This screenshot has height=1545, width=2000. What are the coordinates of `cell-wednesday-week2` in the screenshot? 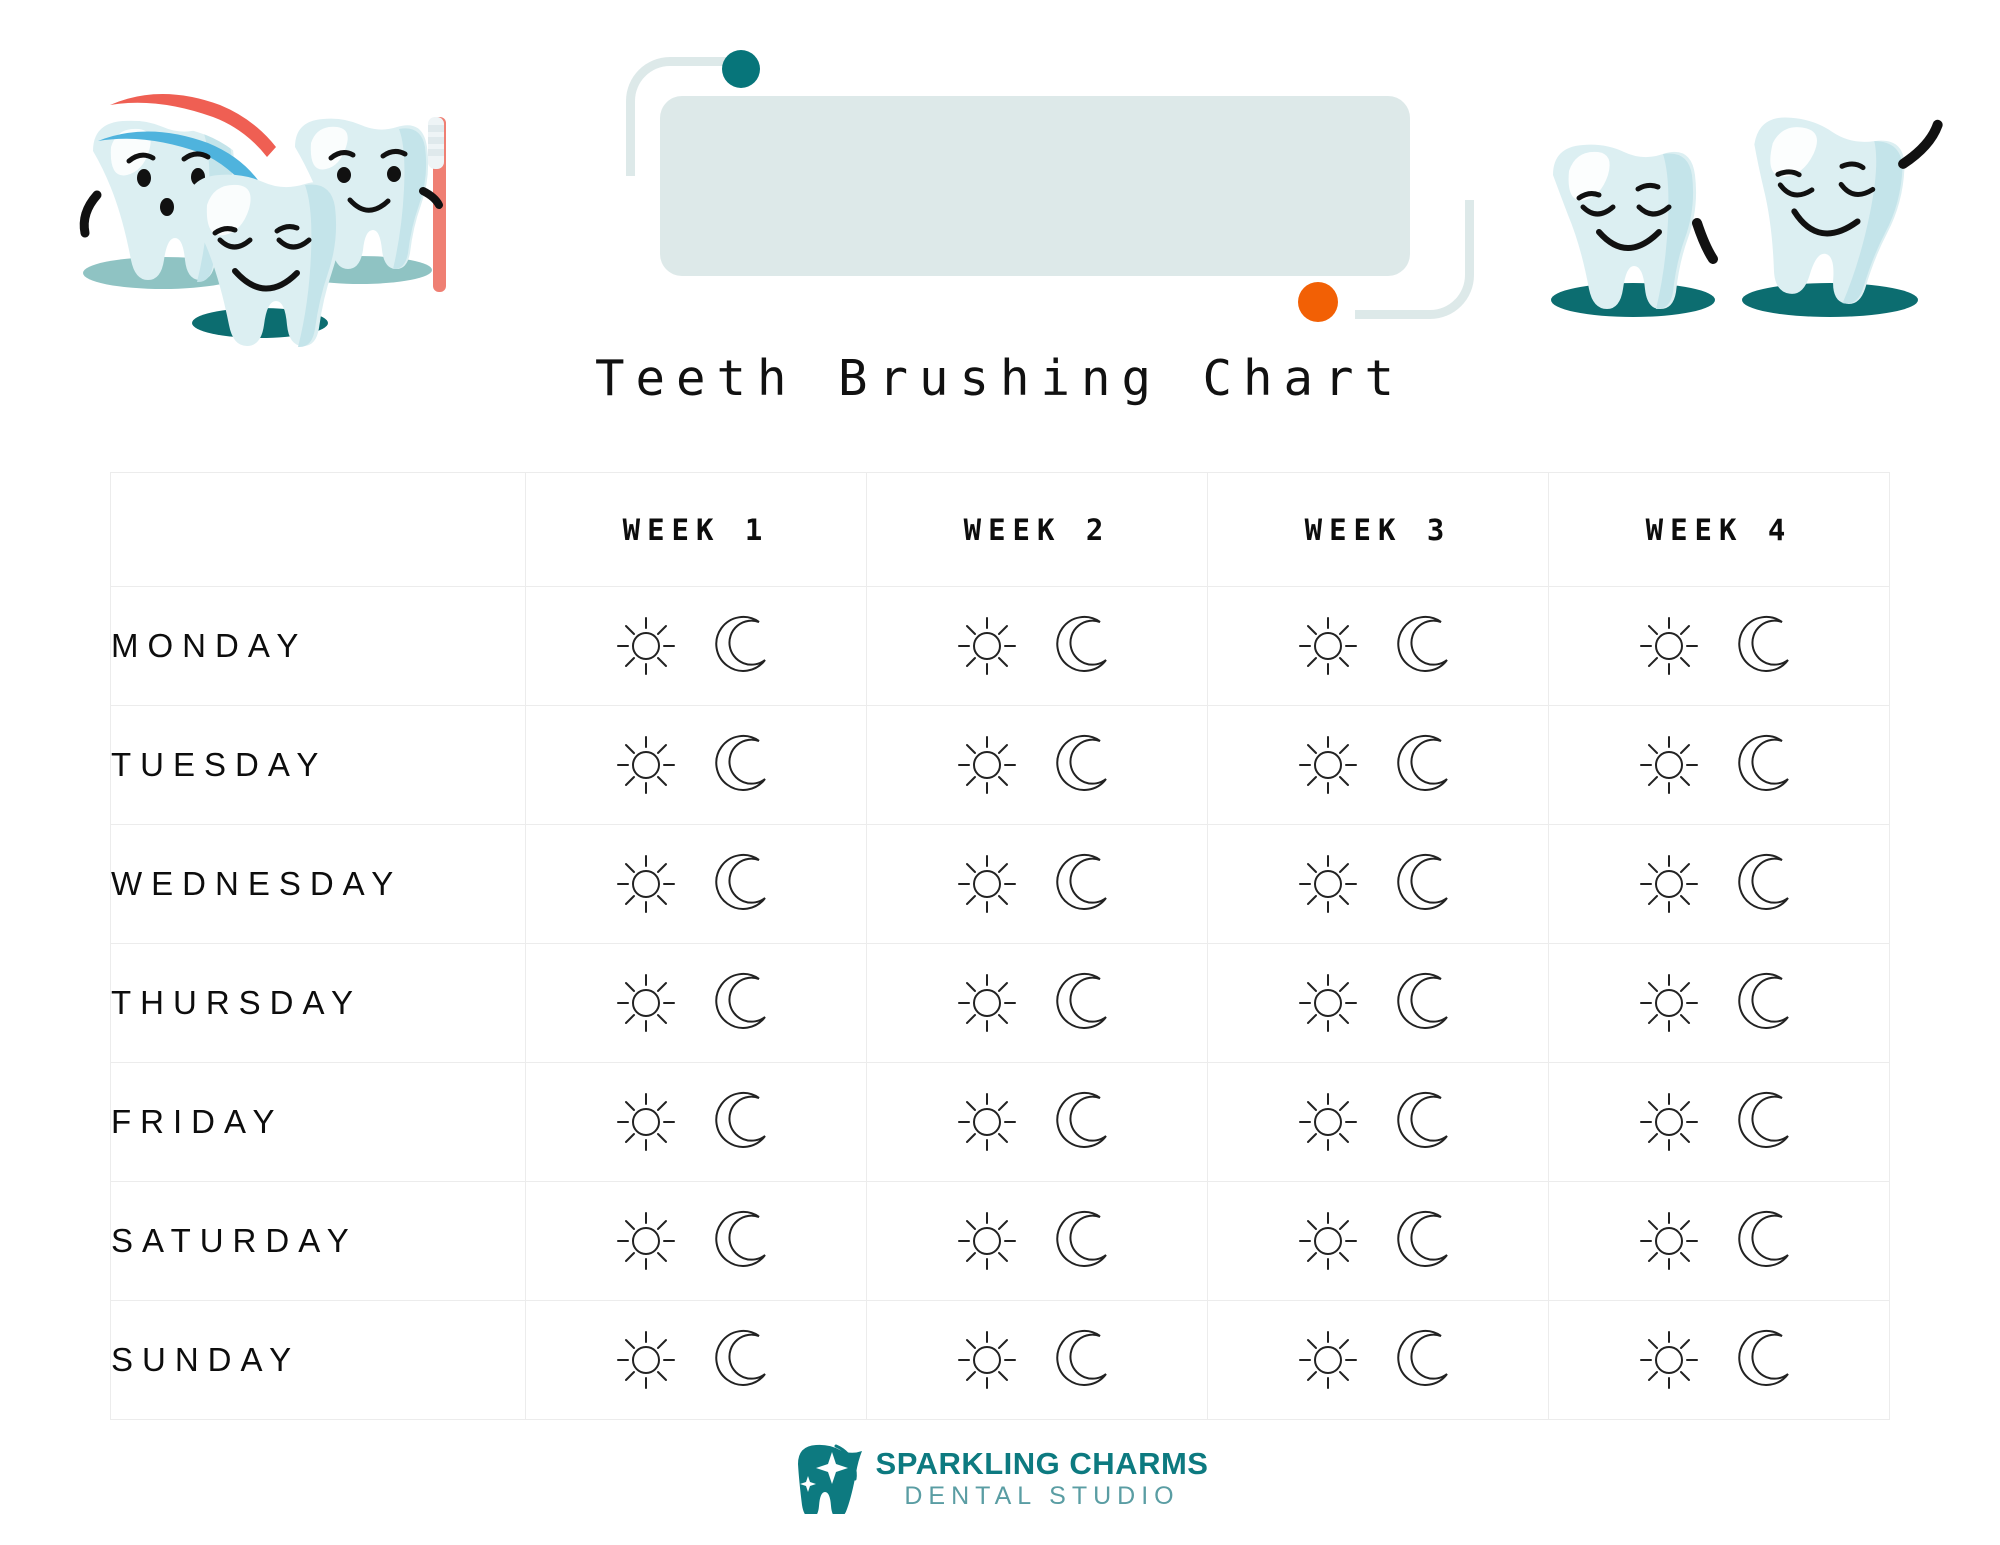 It's located at (1037, 884).